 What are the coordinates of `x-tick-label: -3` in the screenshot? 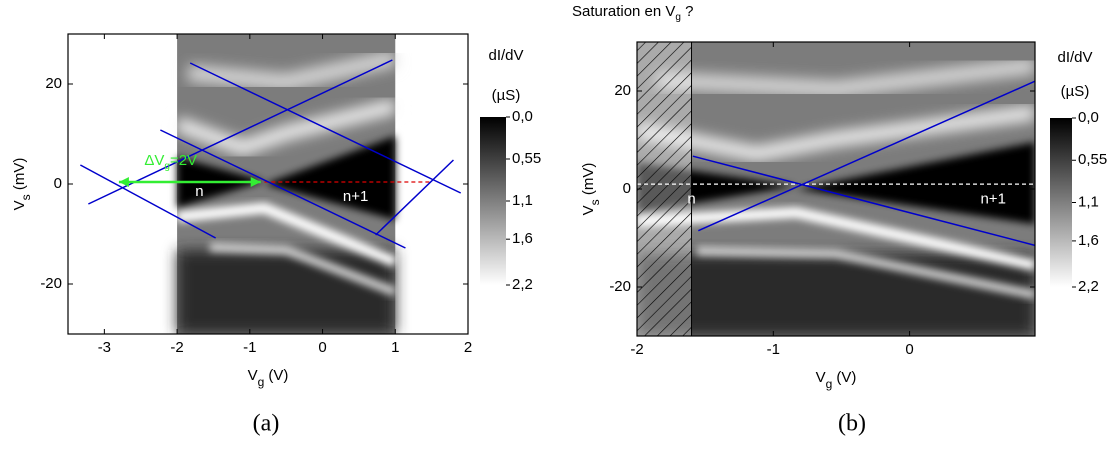 It's located at (104, 347).